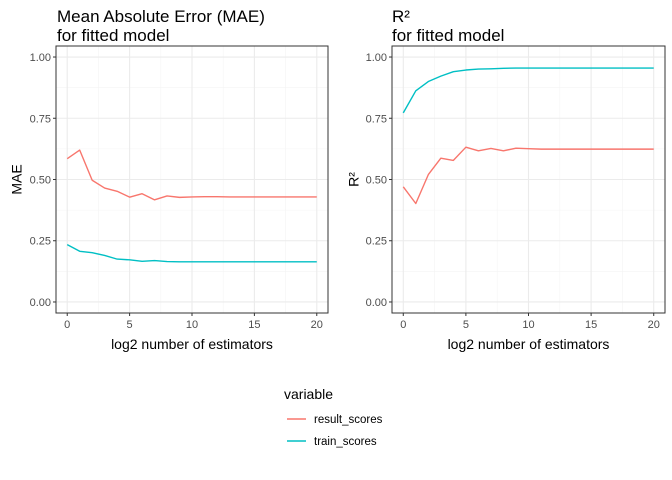 Image resolution: width=672 pixels, height=480 pixels. I want to click on legend: variable result_scores train_scores, so click(333, 417).